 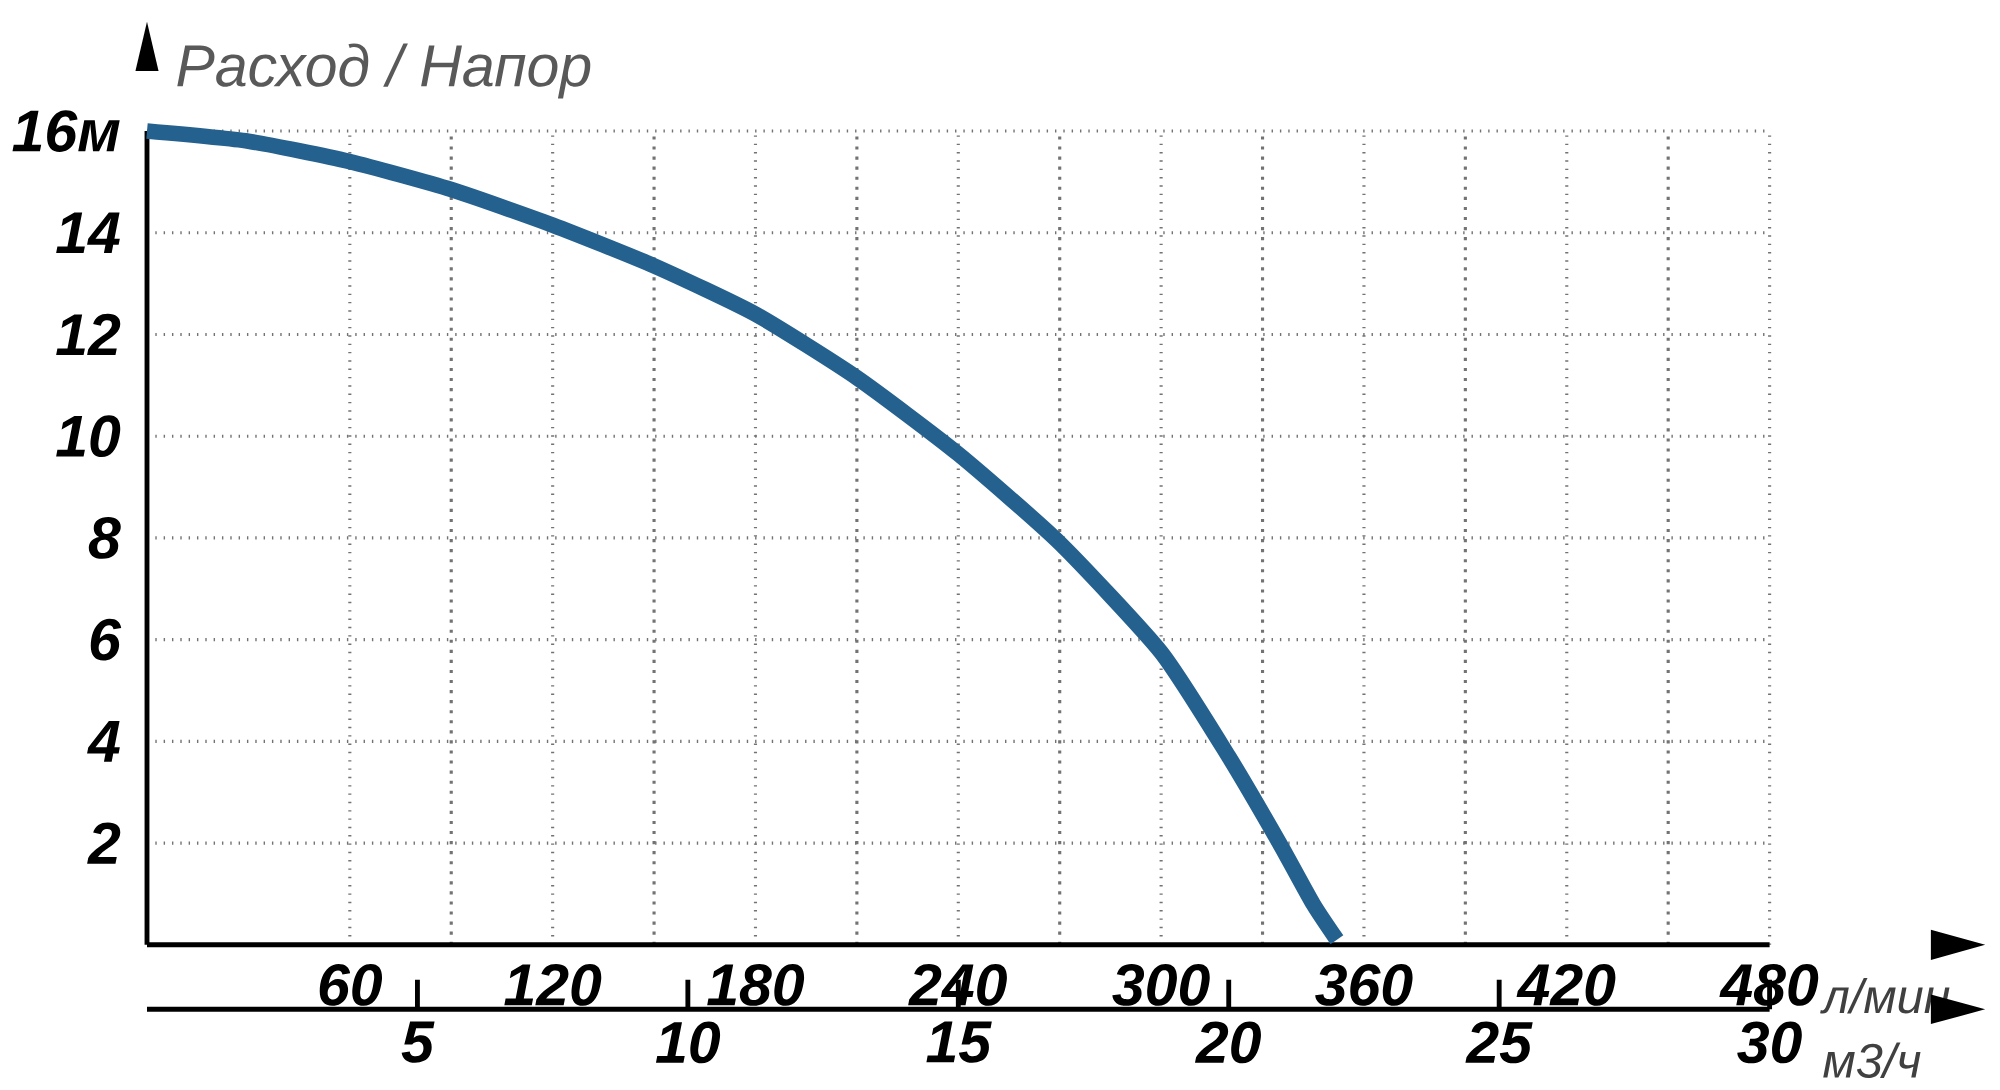 What do you see at coordinates (1499, 1042) in the screenshot?
I see `x2-tick-label: 25` at bounding box center [1499, 1042].